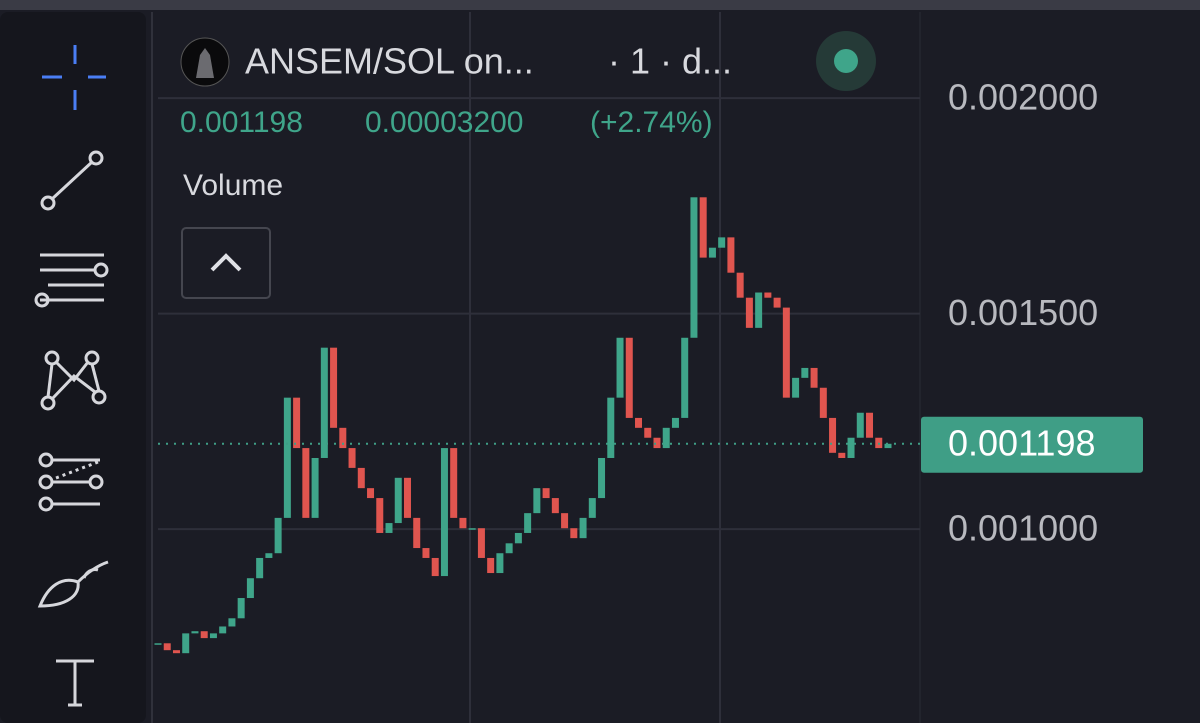 Image resolution: width=1200 pixels, height=723 pixels. I want to click on chevron-up, so click(226, 262).